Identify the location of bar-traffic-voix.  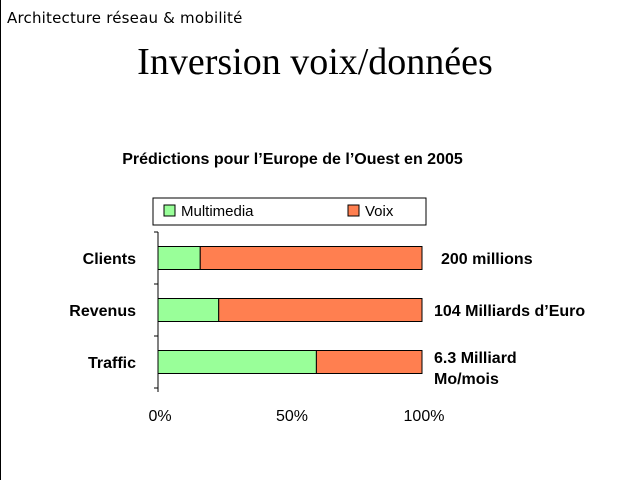
(369, 362).